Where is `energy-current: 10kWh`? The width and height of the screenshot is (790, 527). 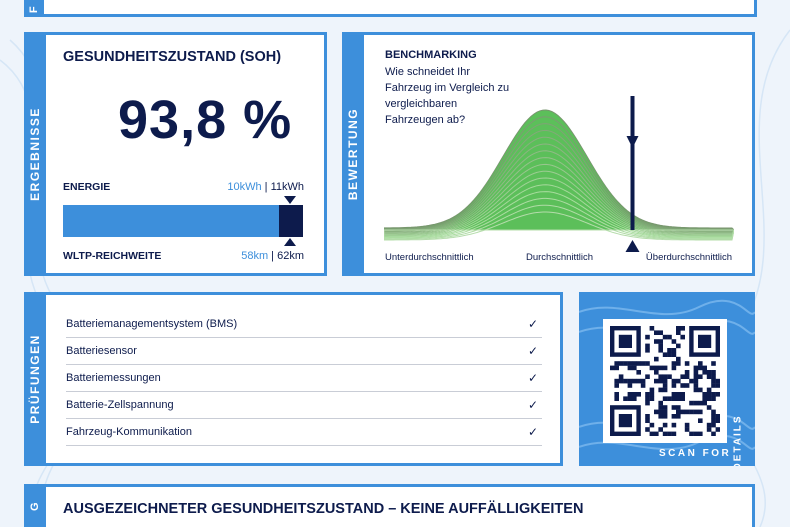
energy-current: 10kWh is located at coordinates (244, 187).